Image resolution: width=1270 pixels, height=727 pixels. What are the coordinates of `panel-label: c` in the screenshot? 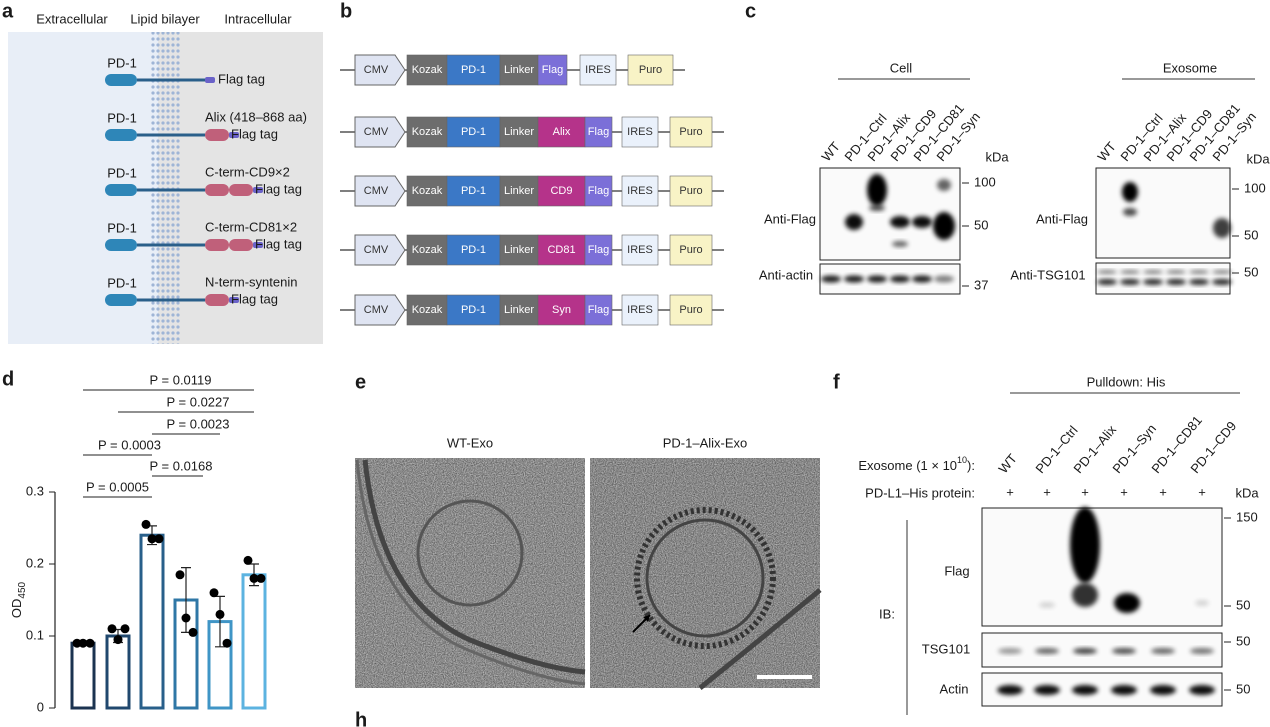 It's located at (750, 11).